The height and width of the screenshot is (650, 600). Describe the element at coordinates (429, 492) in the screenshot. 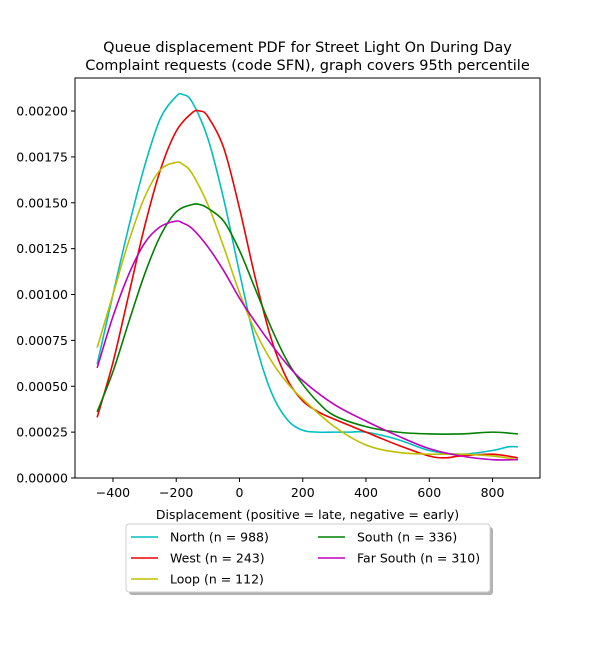

I see `x-tick-label: 600` at that location.